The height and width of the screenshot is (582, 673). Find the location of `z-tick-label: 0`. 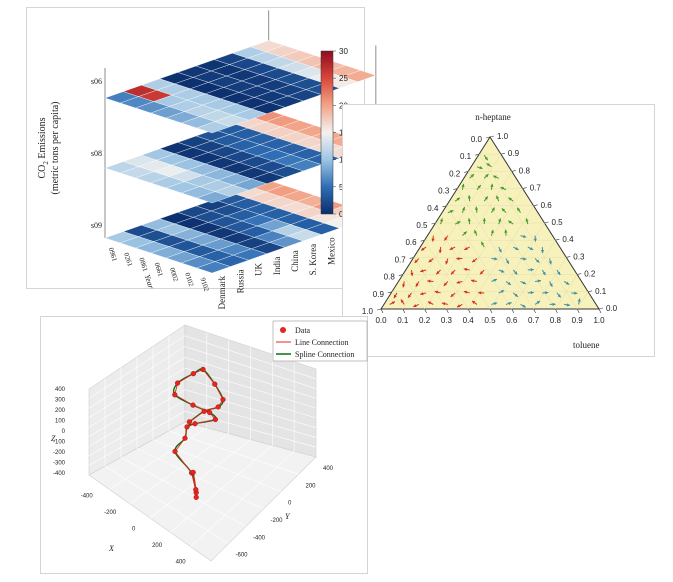

z-tick-label: 0 is located at coordinates (64, 432).